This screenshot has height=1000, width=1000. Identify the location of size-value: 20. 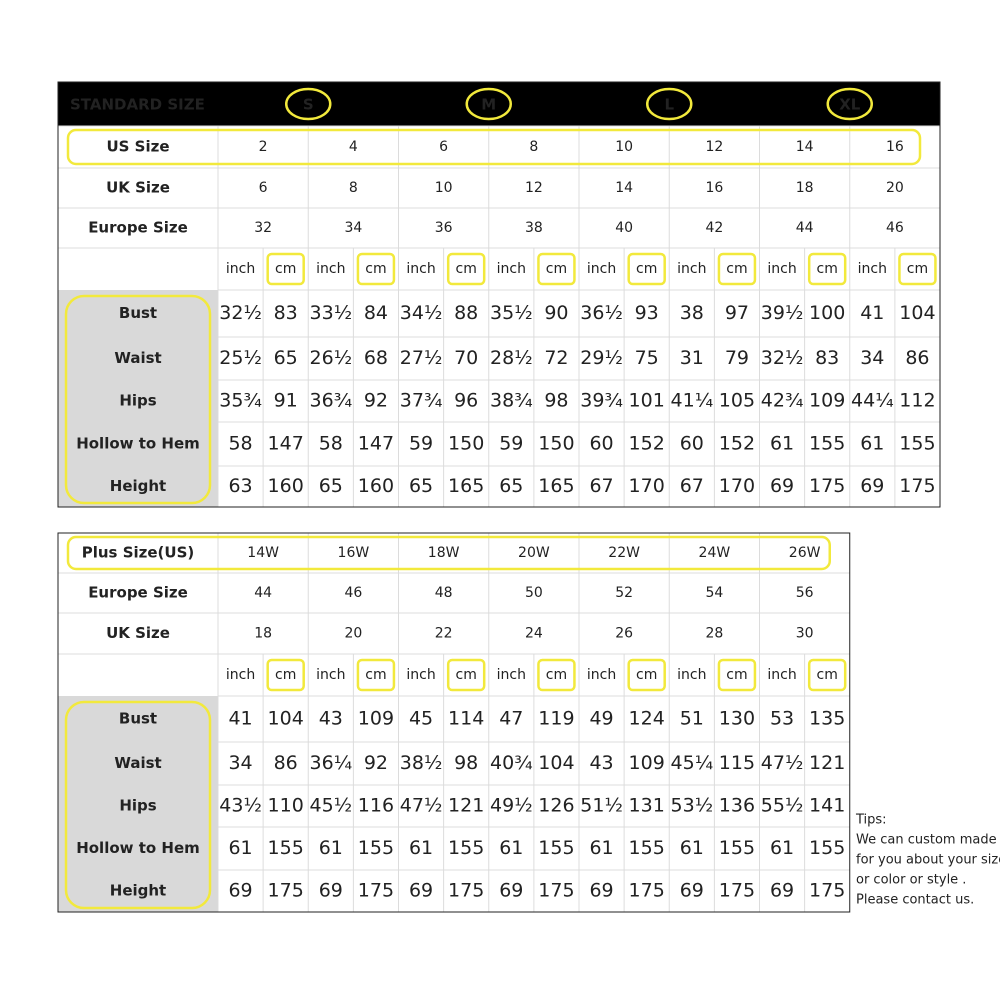
(895, 188).